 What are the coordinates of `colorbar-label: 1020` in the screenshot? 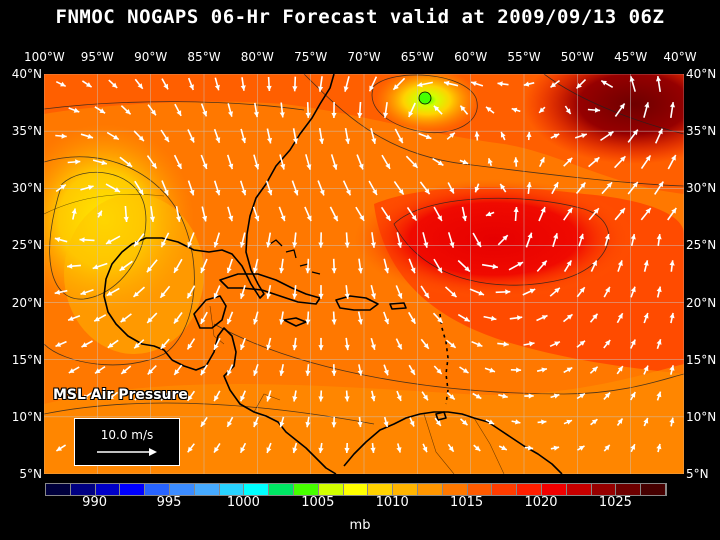 It's located at (541, 502).